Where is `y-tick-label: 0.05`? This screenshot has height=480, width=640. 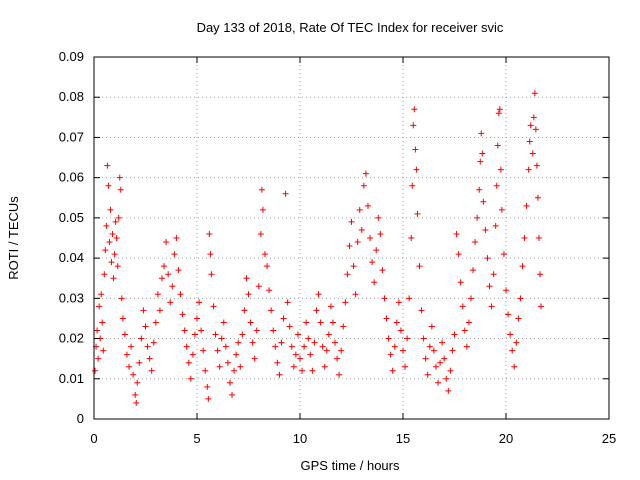
y-tick-label: 0.05 is located at coordinates (71, 217).